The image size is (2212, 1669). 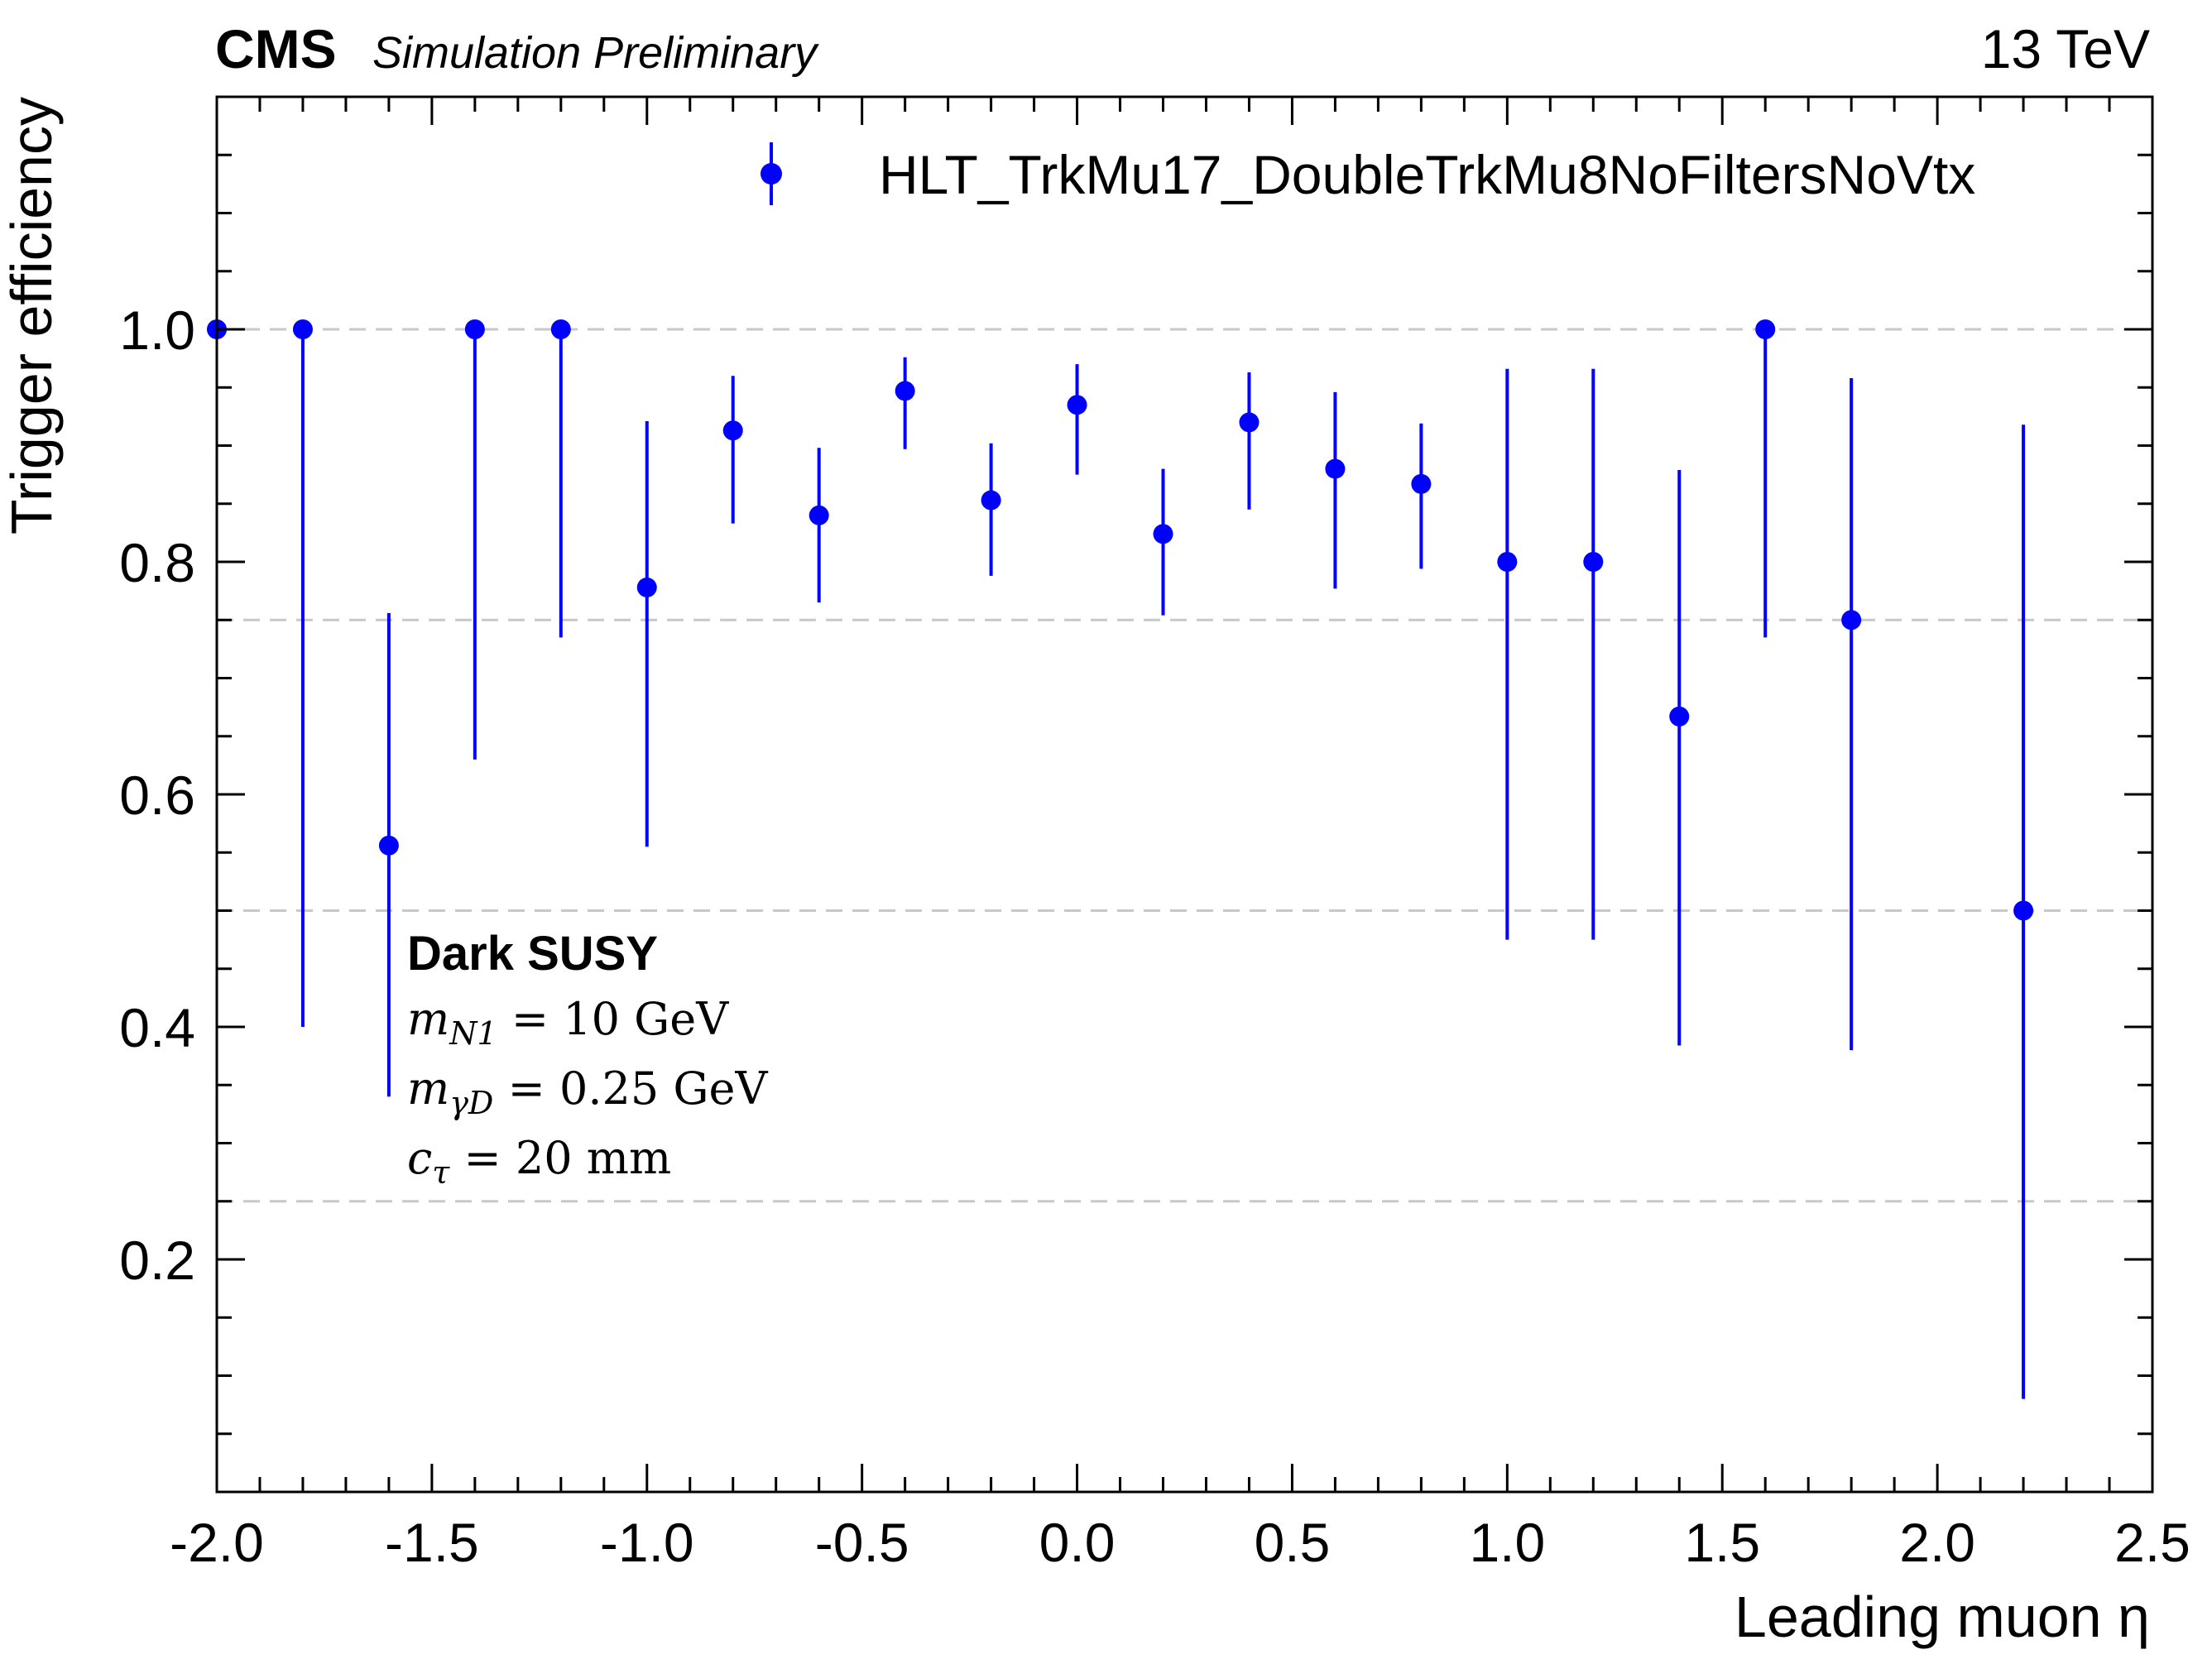 What do you see at coordinates (217, 1543) in the screenshot?
I see `x-tick-label: -2.0` at bounding box center [217, 1543].